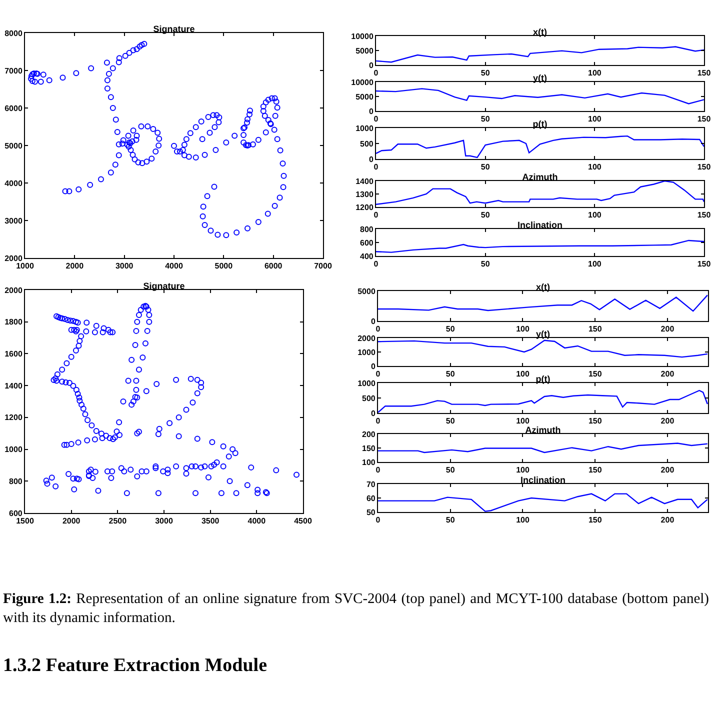 Image resolution: width=714 pixels, height=706 pixels. Describe the element at coordinates (371, 484) in the screenshot. I see `y-tick-label: 70` at that location.